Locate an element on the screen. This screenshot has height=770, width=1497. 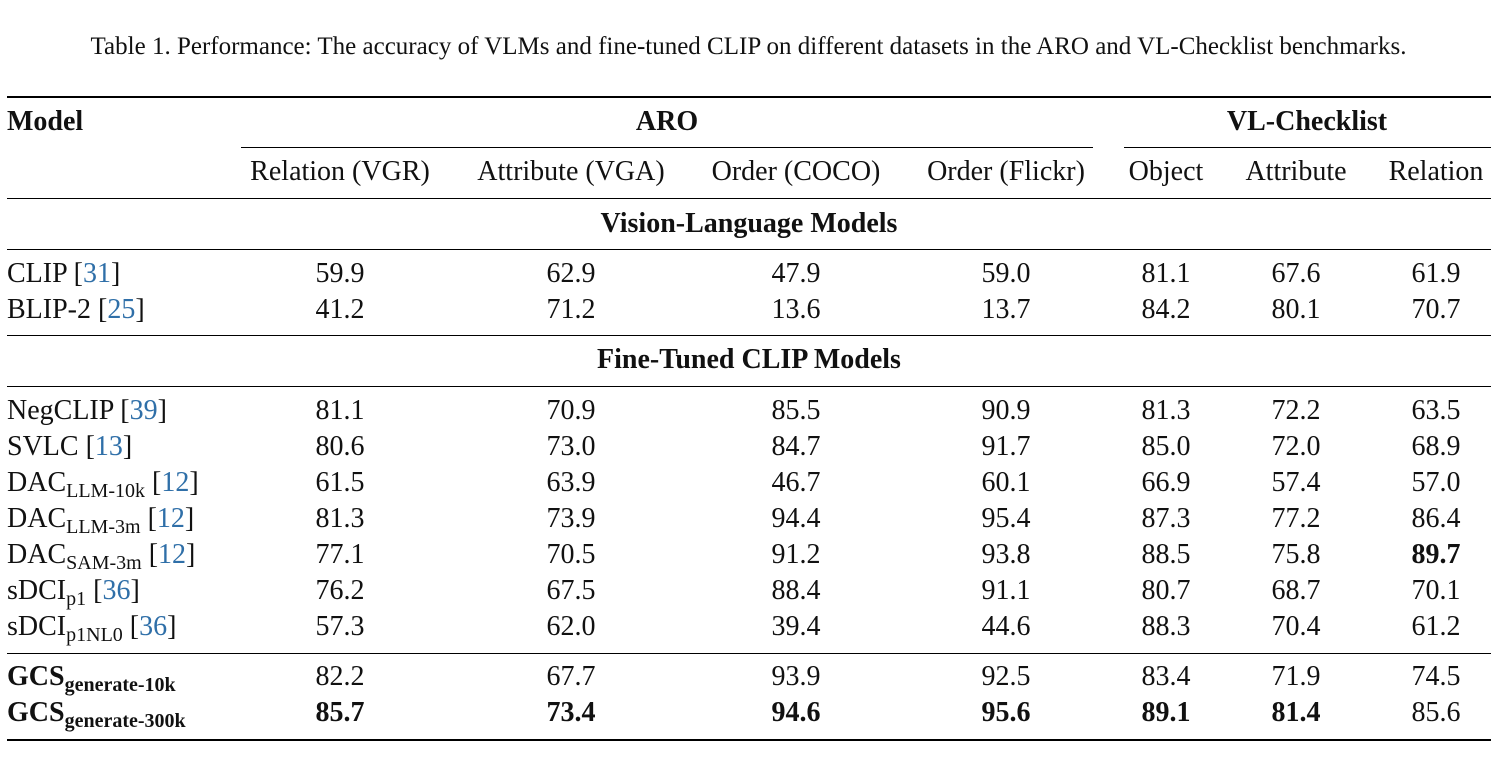
value-cell: 61.9 is located at coordinates (1436, 273).